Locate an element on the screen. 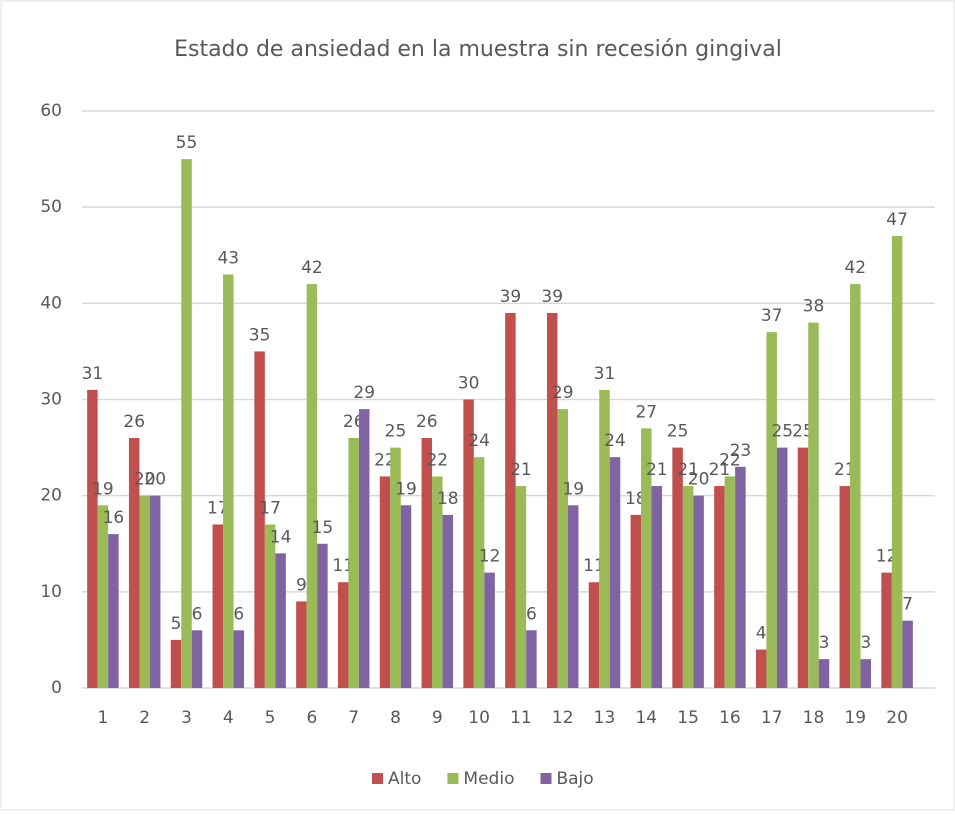 The image size is (955, 815). data-label: 7 is located at coordinates (907, 605).